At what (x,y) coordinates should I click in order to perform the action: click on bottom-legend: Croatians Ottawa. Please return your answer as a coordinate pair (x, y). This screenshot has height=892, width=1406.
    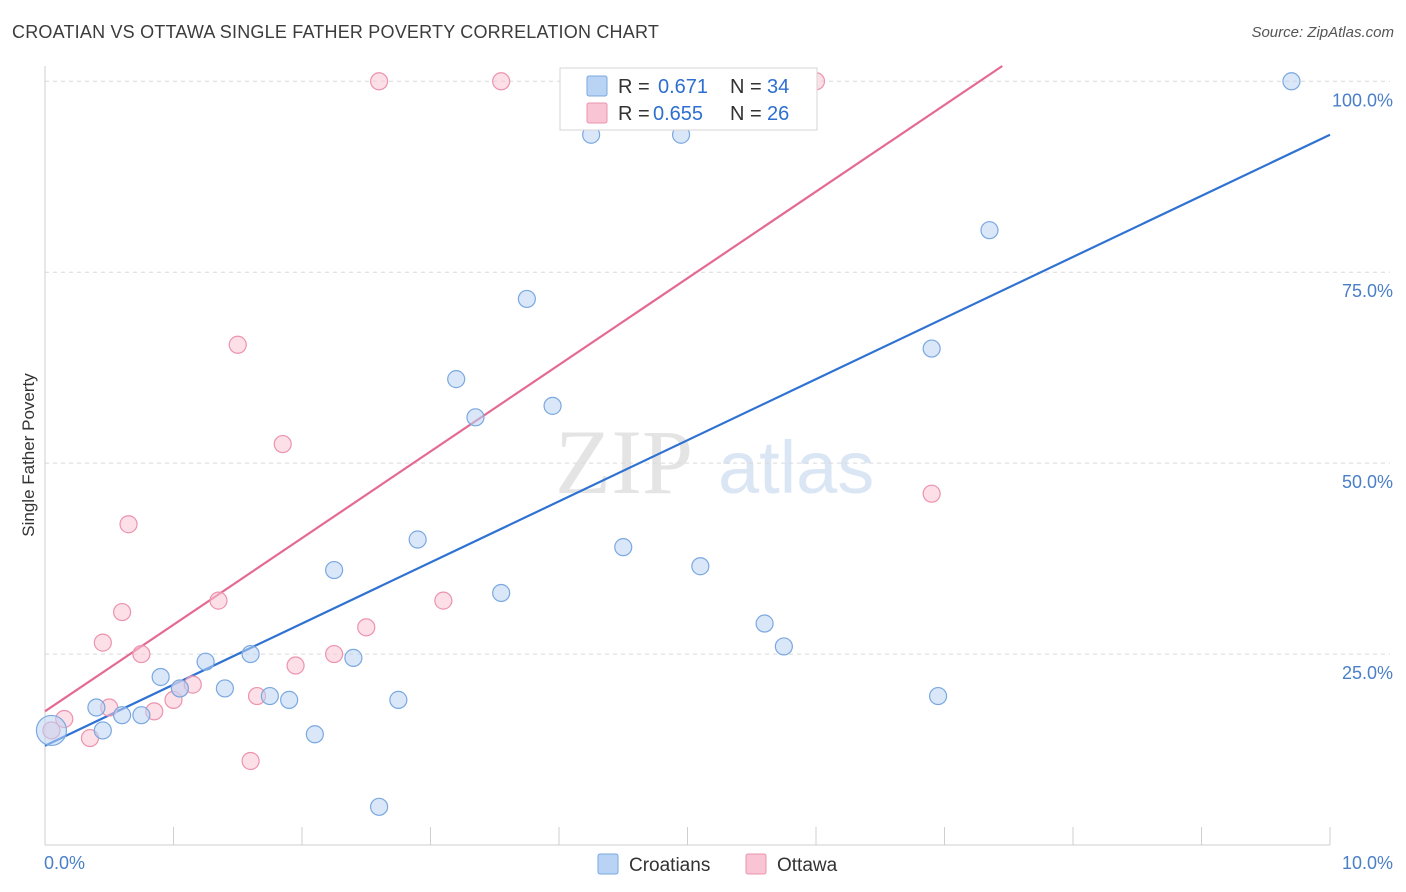
    Looking at the image, I should click on (717, 864).